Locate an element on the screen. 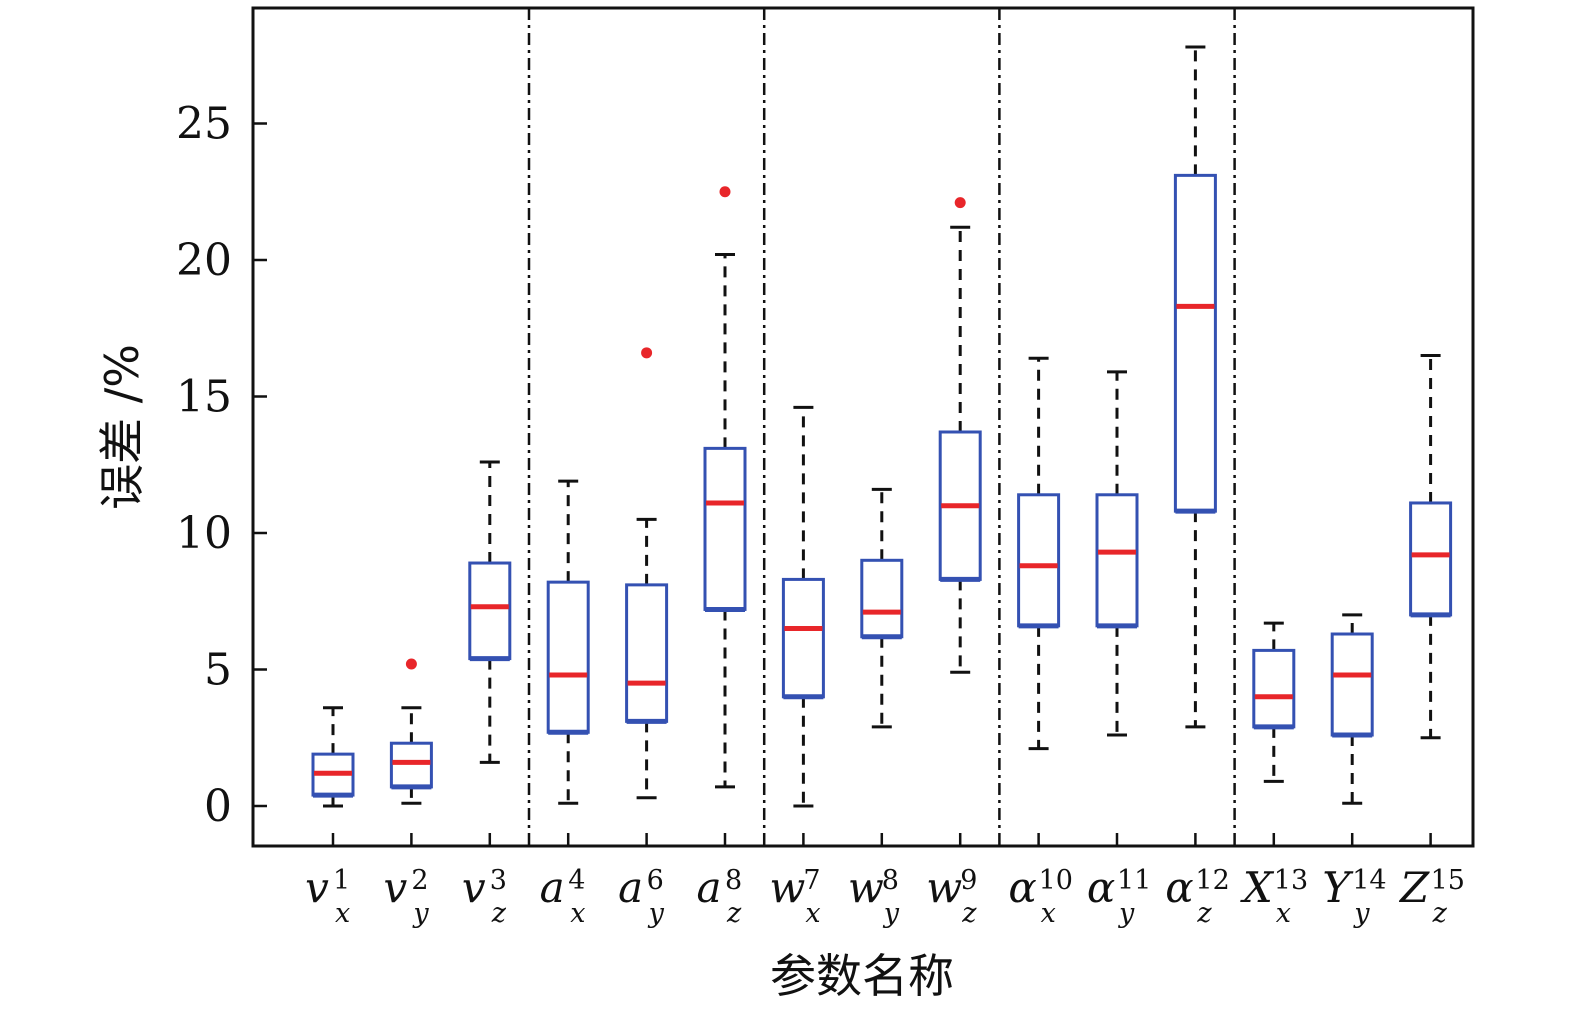 The image size is (1575, 1014). y-tick-label: 15 is located at coordinates (204, 397).